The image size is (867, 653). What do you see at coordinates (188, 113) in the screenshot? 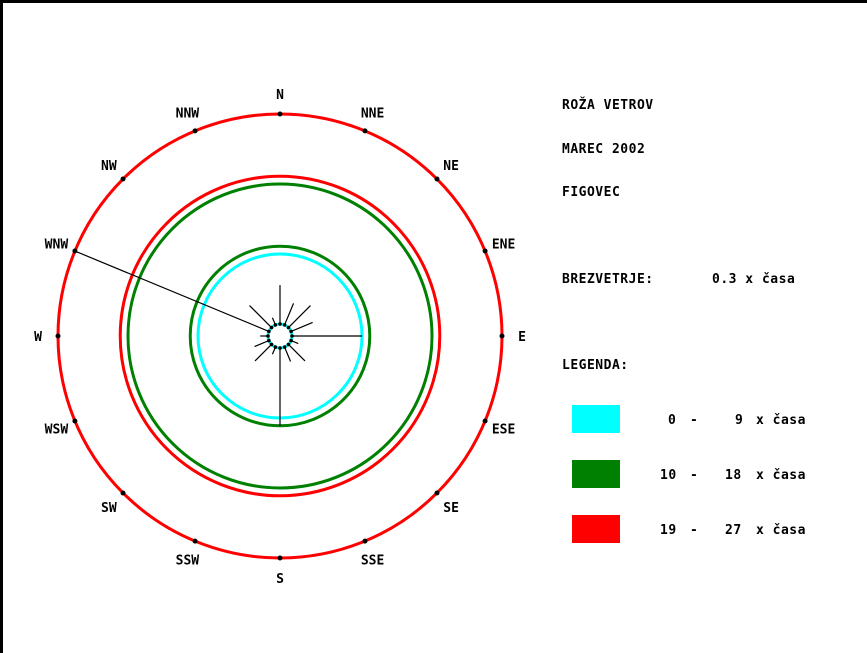
I see `direction-label-nnw: NNW` at bounding box center [188, 113].